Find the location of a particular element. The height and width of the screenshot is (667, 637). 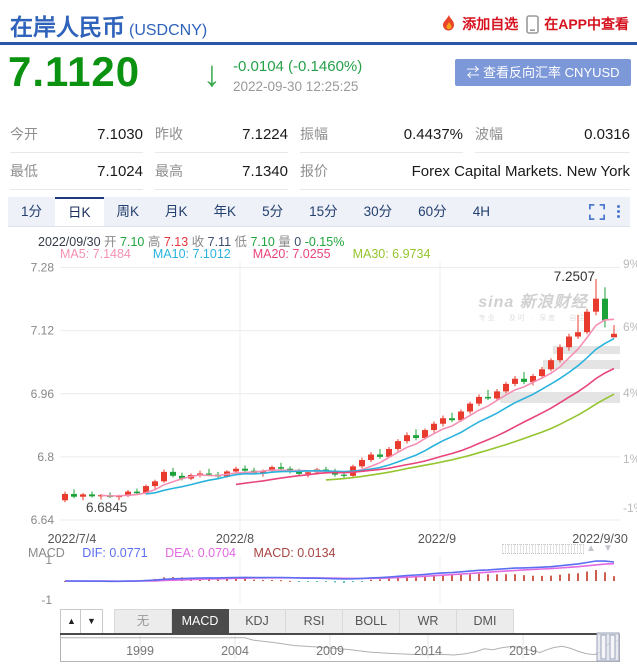

stat-今开: 今开 7.1030 is located at coordinates (76, 134).